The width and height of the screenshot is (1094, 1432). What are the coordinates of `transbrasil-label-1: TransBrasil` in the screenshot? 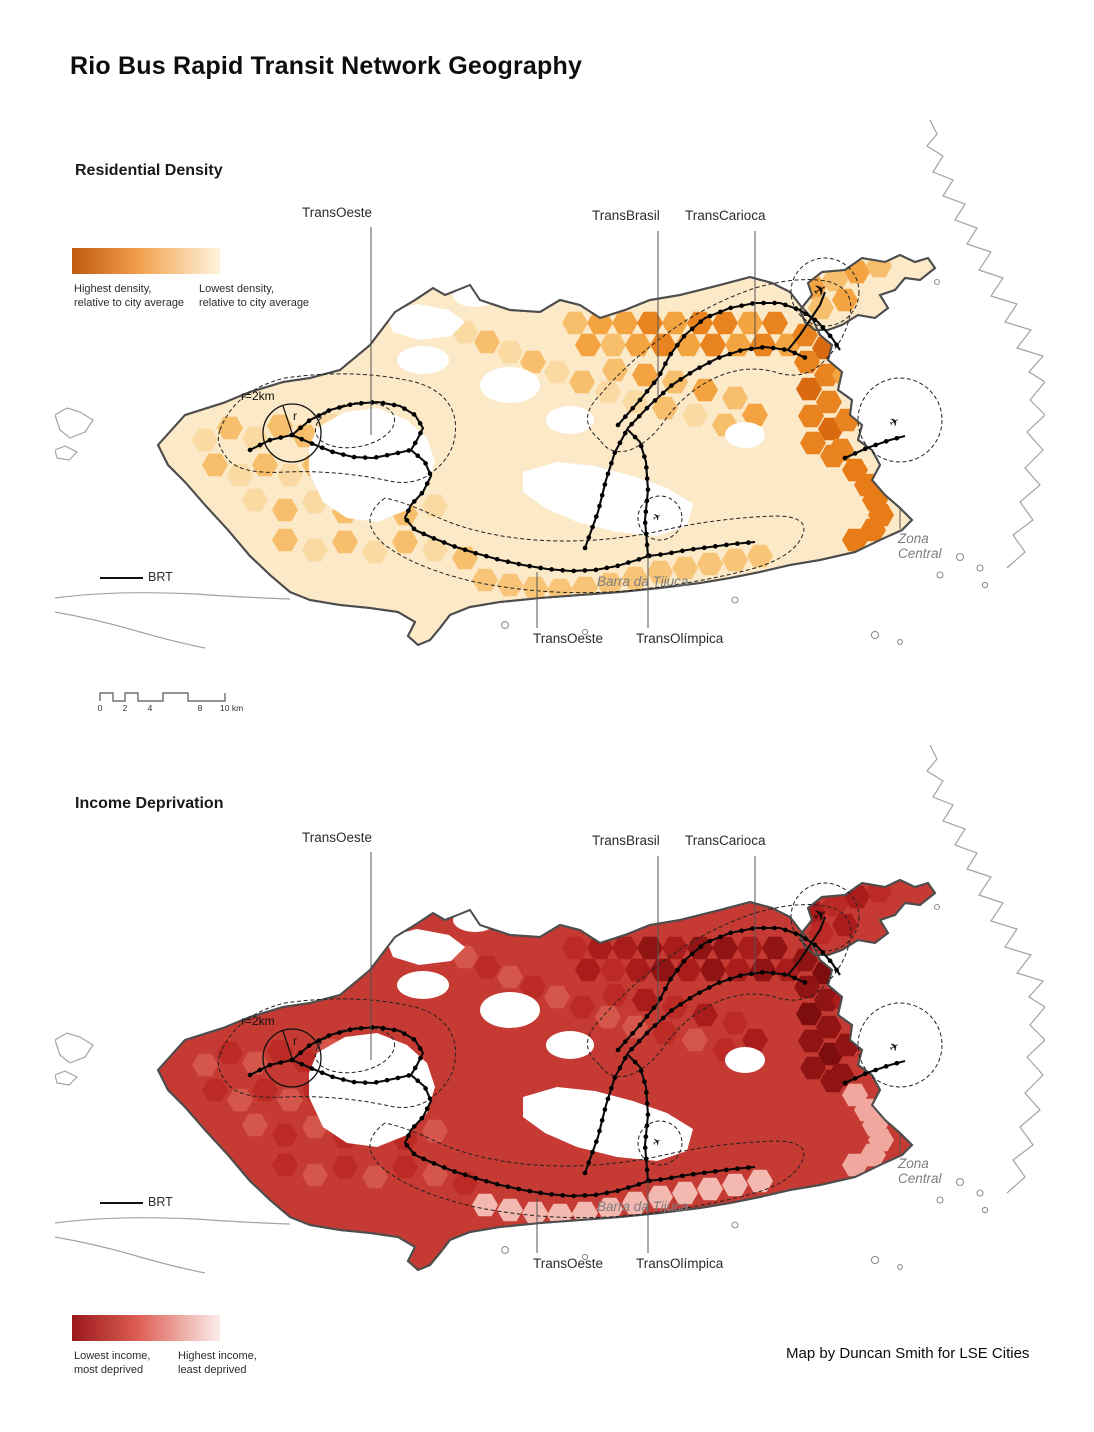 It's located at (626, 215).